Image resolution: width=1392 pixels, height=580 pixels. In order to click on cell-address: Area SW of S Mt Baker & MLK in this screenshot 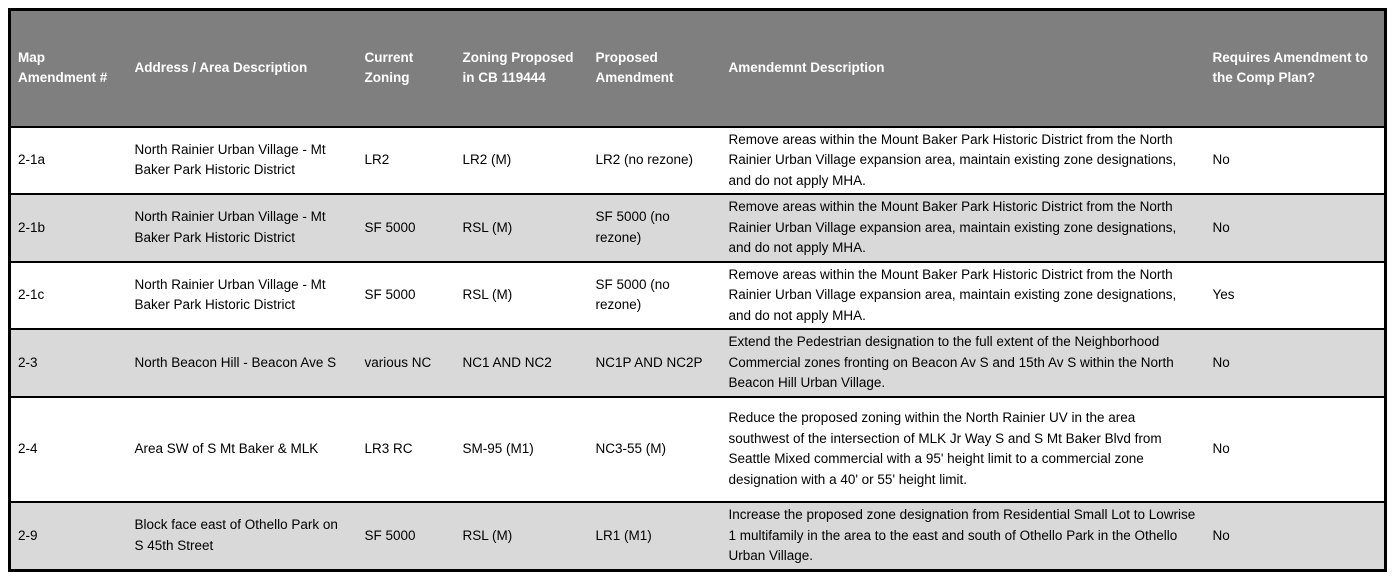, I will do `click(242, 448)`.